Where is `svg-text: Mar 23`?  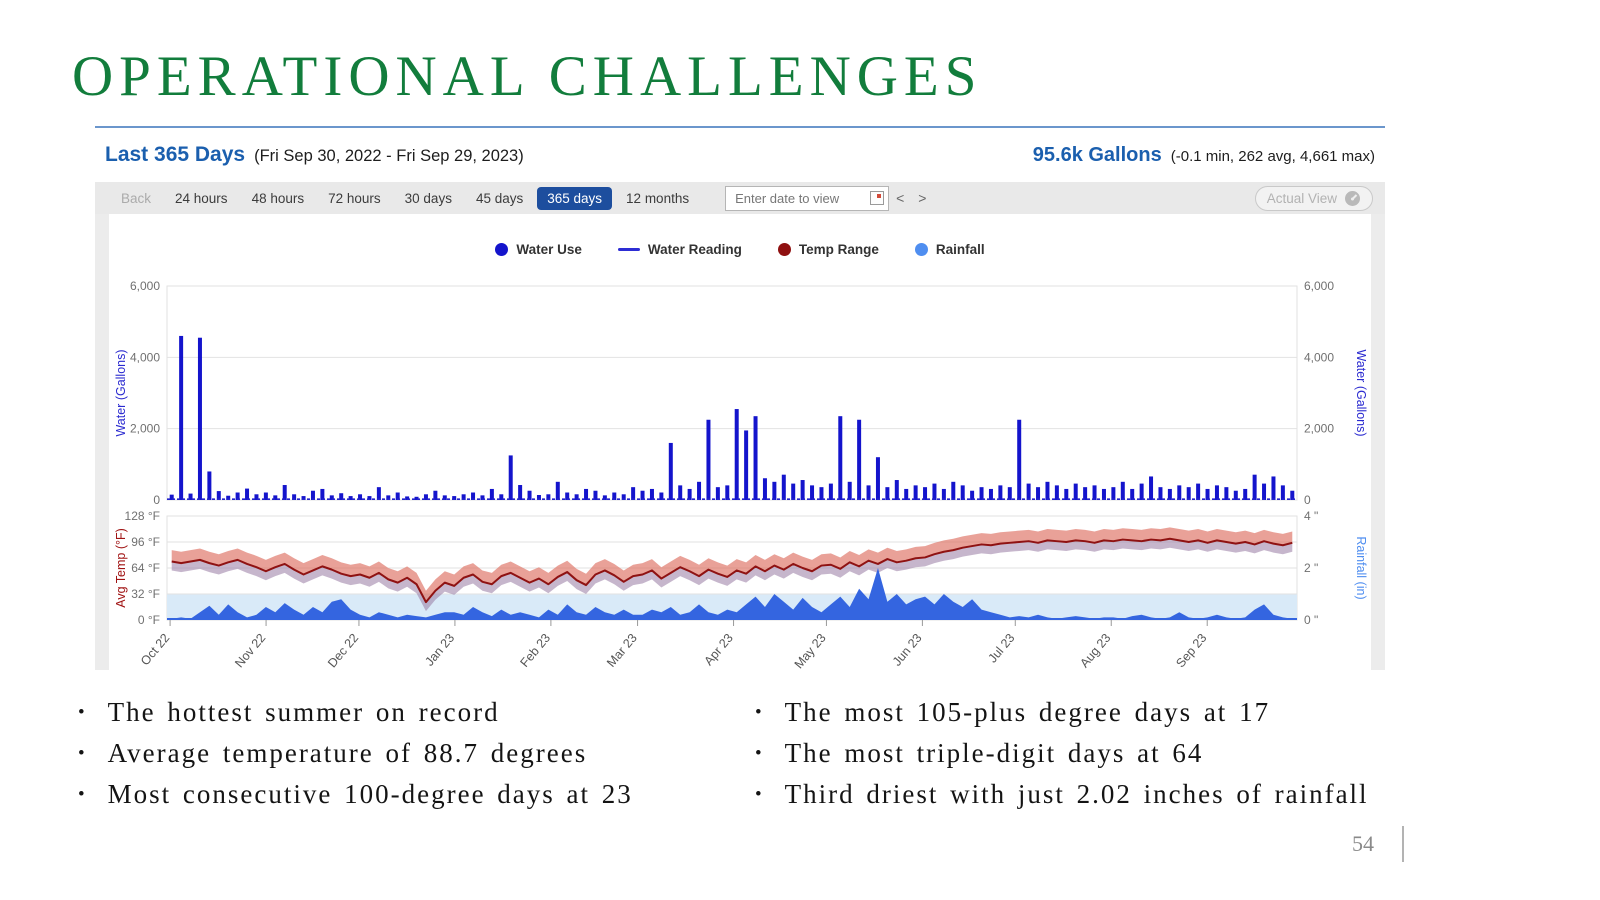 svg-text: Mar 23 is located at coordinates (622, 650).